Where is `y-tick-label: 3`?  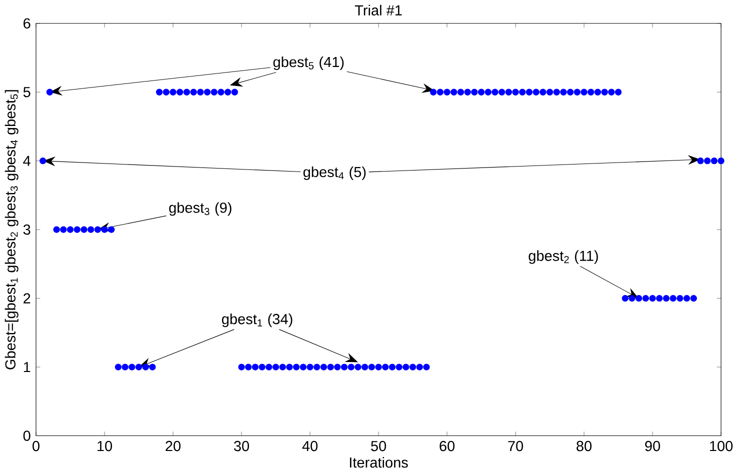 y-tick-label: 3 is located at coordinates (26, 229).